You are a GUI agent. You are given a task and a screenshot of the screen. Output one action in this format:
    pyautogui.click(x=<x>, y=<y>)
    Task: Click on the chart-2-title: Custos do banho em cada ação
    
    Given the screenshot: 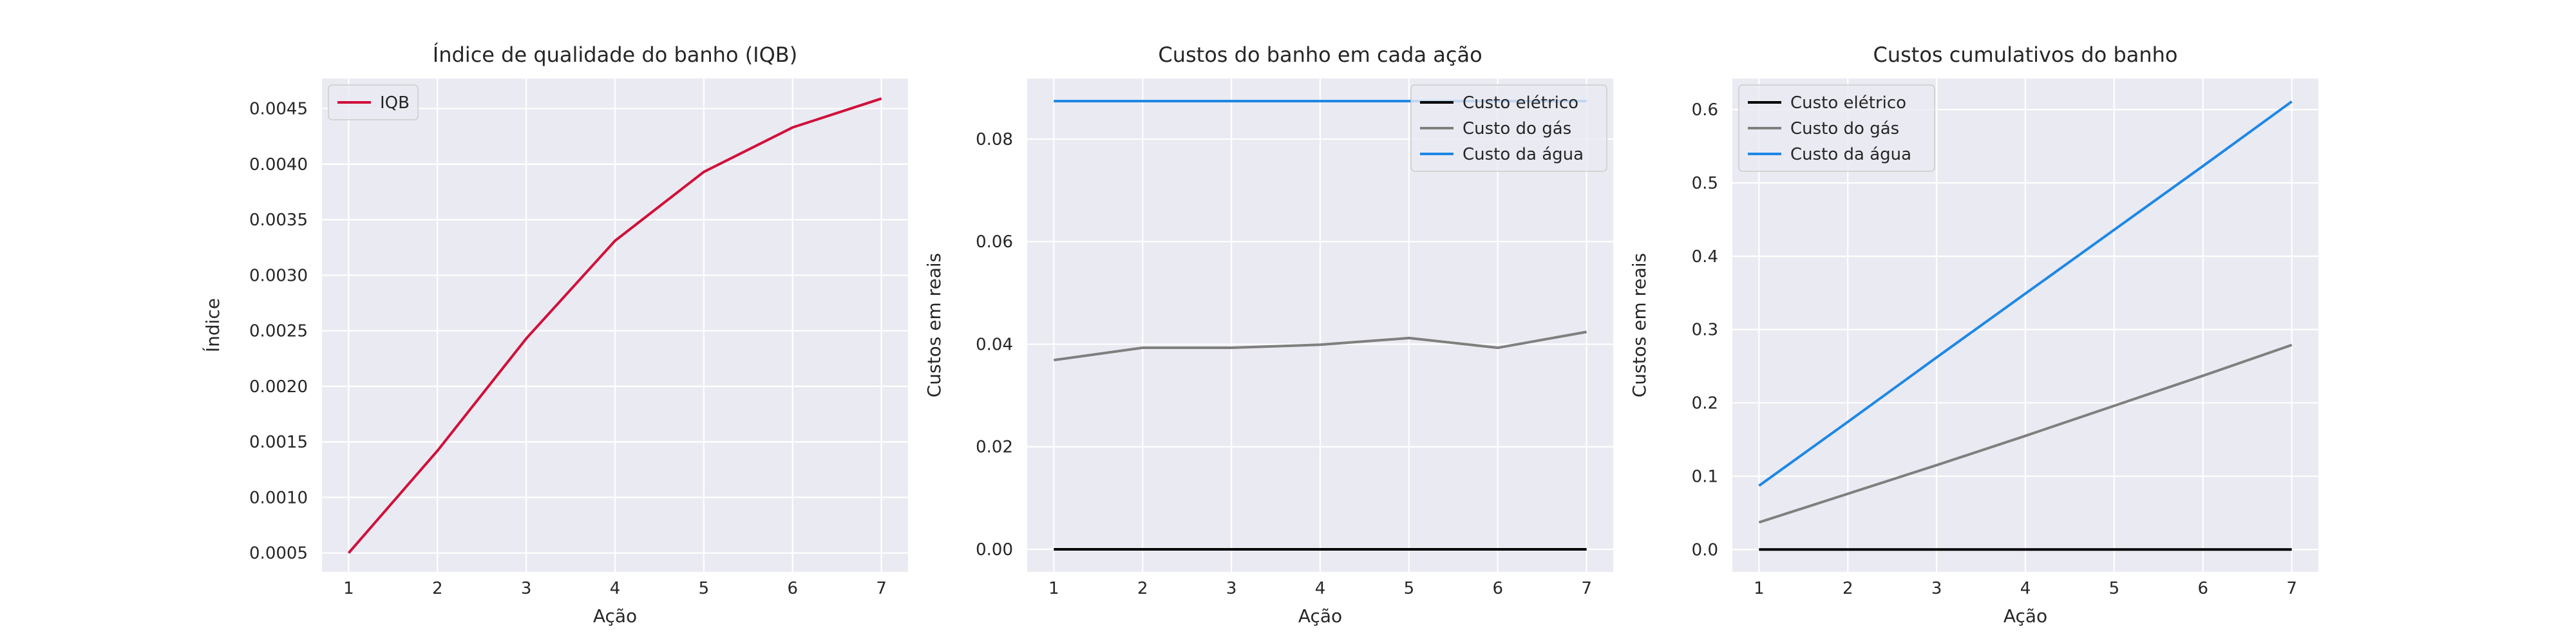 What is the action you would take?
    pyautogui.click(x=1320, y=55)
    